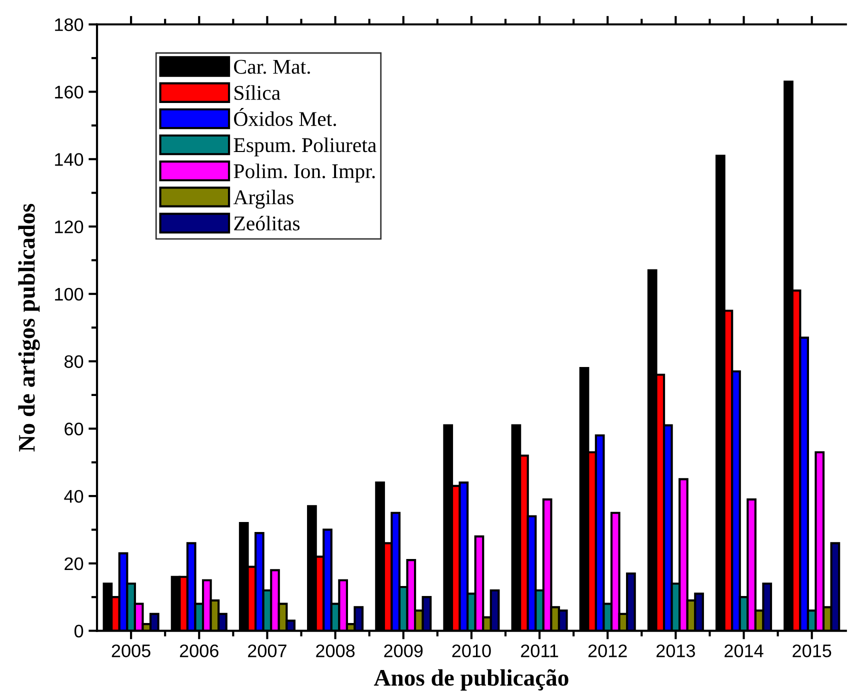 Image resolution: width=851 pixels, height=697 pixels. What do you see at coordinates (69, 159) in the screenshot?
I see `y-tick-label: 140` at bounding box center [69, 159].